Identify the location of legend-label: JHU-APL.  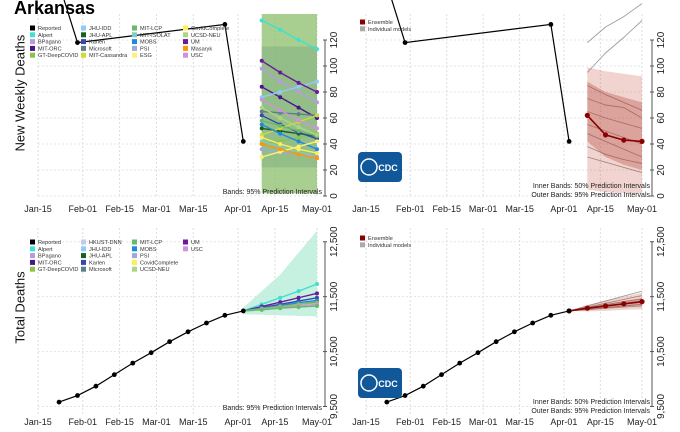
(100, 36).